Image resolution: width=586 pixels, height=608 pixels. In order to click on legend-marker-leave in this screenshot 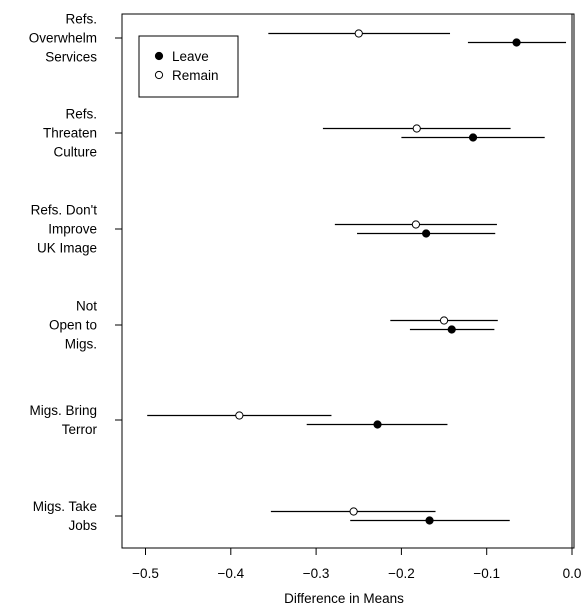, I will do `click(159, 56)`.